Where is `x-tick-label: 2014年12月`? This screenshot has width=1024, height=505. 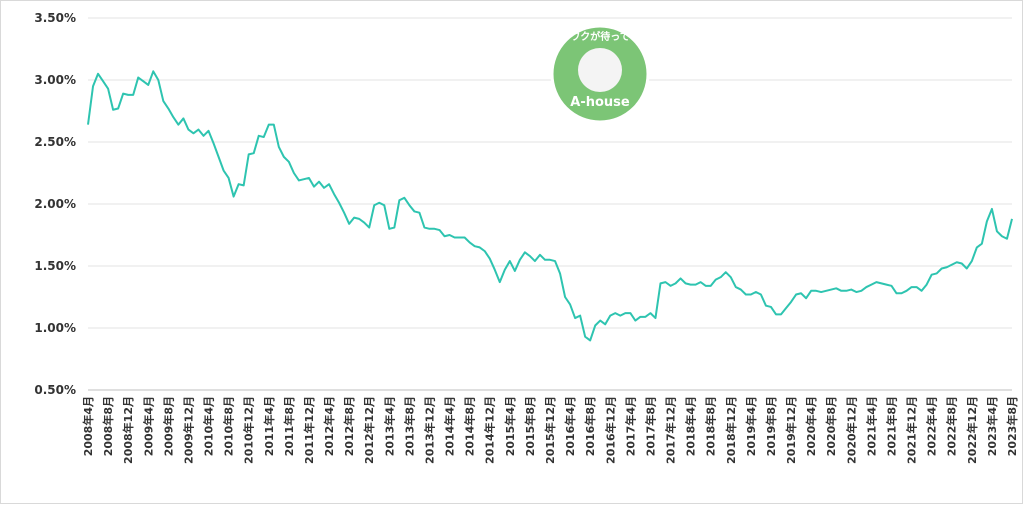 x-tick-label: 2014年12月 is located at coordinates (490, 430).